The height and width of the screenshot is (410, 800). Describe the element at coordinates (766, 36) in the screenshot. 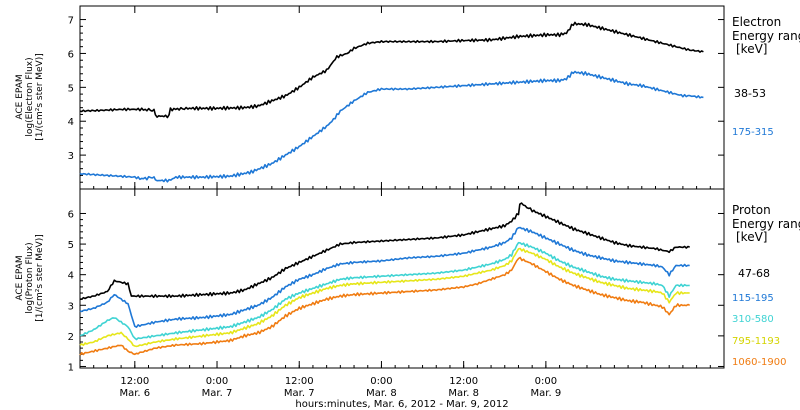

I see `electron-legend-title-2: Energy ranges` at that location.